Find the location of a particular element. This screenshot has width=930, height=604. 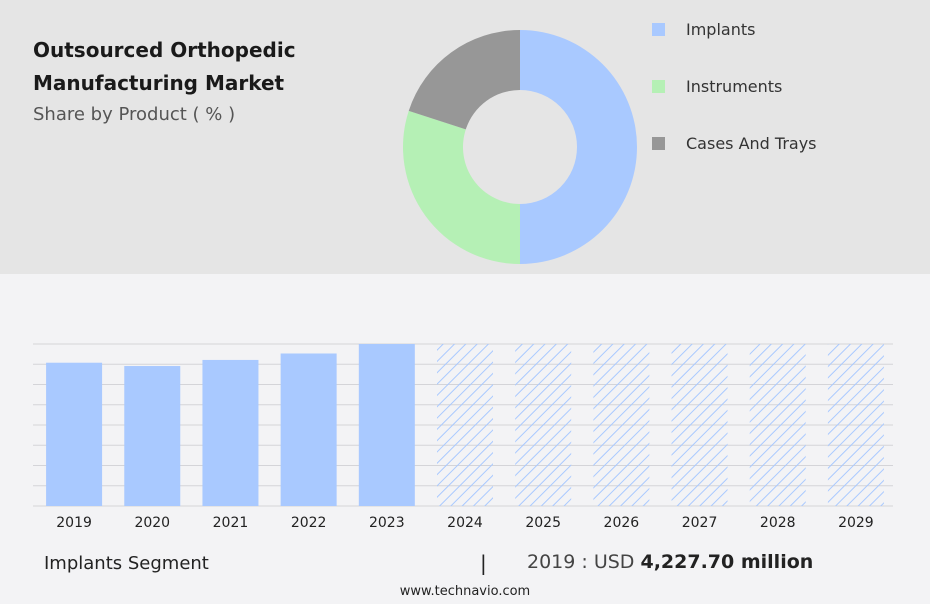

segment-label: Implants Segment is located at coordinates (126, 563).